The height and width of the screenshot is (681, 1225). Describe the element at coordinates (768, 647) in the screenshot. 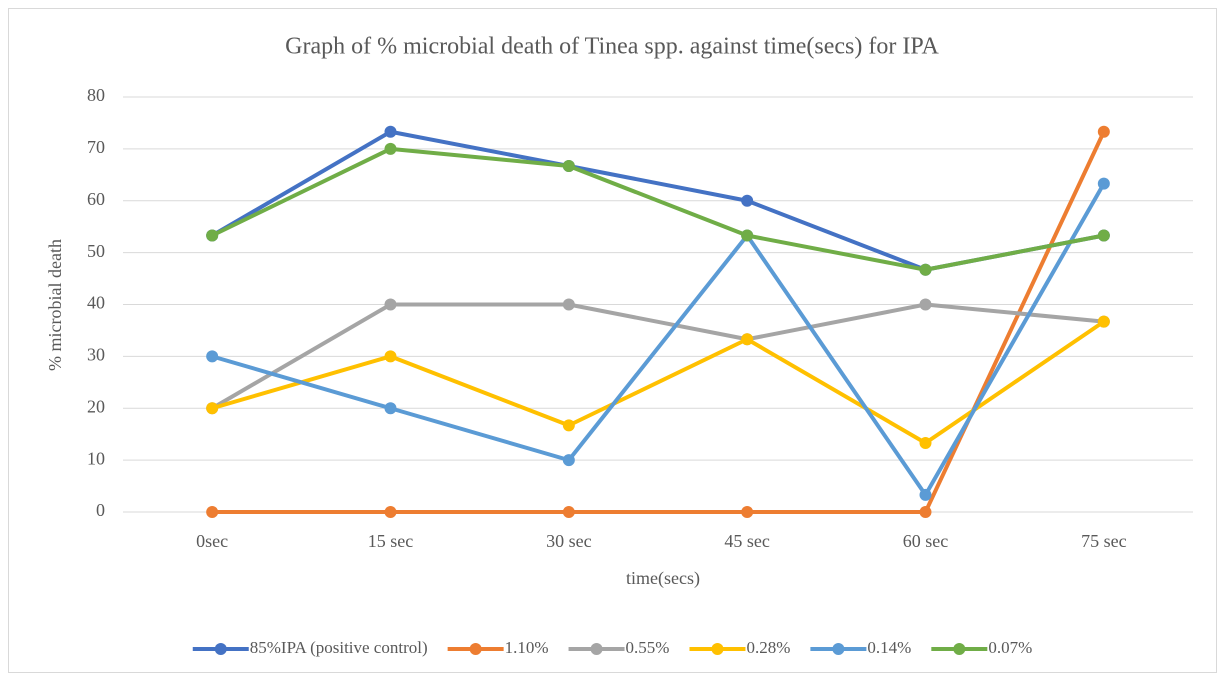

I see `legend-label: 0.28%` at that location.